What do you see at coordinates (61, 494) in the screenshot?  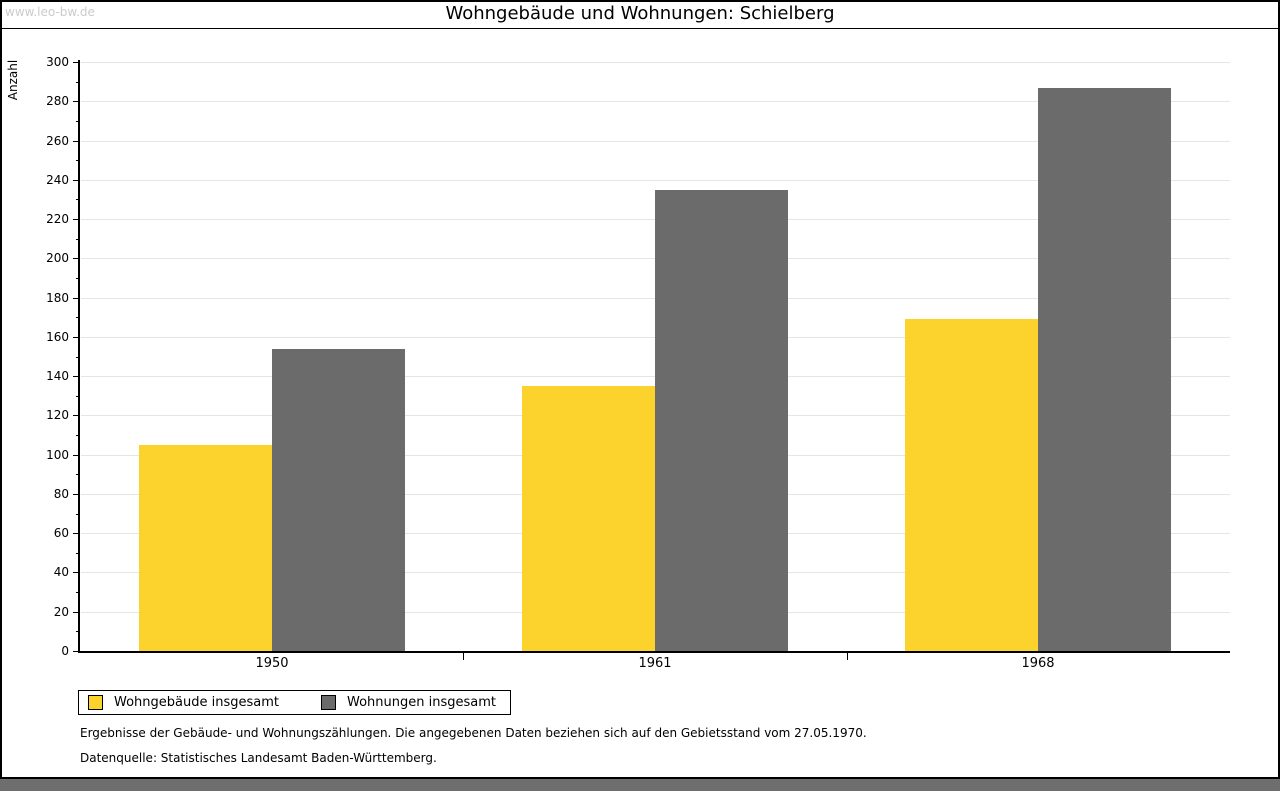 I see `y-tick-label: 80` at bounding box center [61, 494].